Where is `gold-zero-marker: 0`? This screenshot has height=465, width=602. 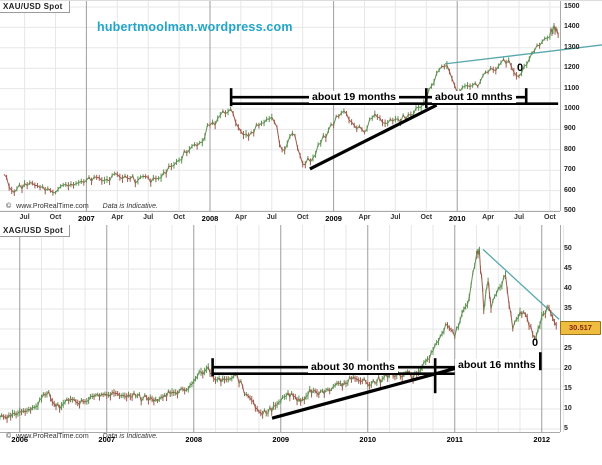
gold-zero-marker: 0 is located at coordinates (520, 68).